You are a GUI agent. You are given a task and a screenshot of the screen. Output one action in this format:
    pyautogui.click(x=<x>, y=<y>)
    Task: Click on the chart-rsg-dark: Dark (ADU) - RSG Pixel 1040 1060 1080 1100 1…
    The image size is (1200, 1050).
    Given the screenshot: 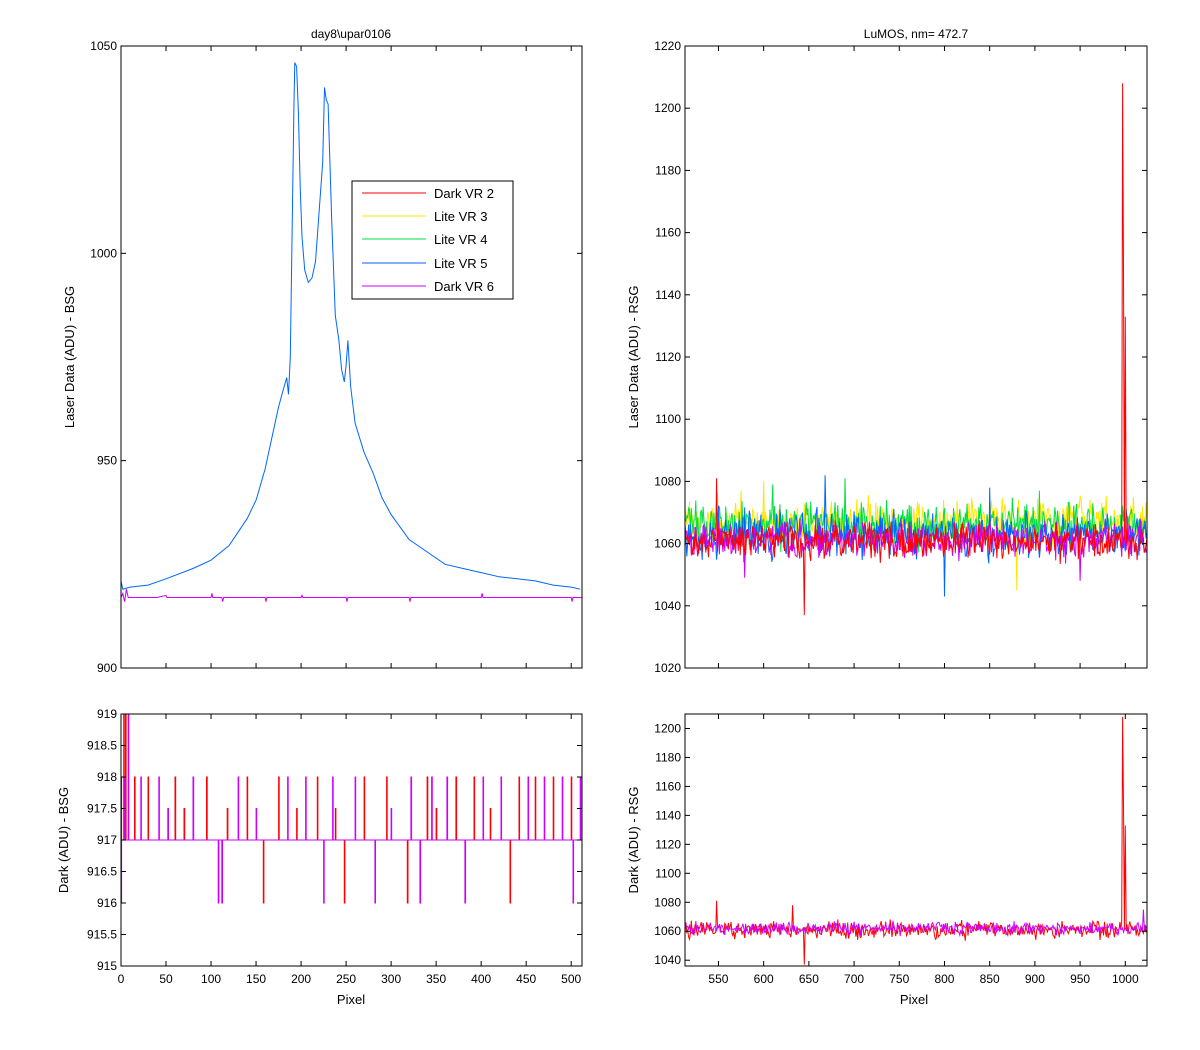 What is the action you would take?
    pyautogui.click(x=887, y=860)
    